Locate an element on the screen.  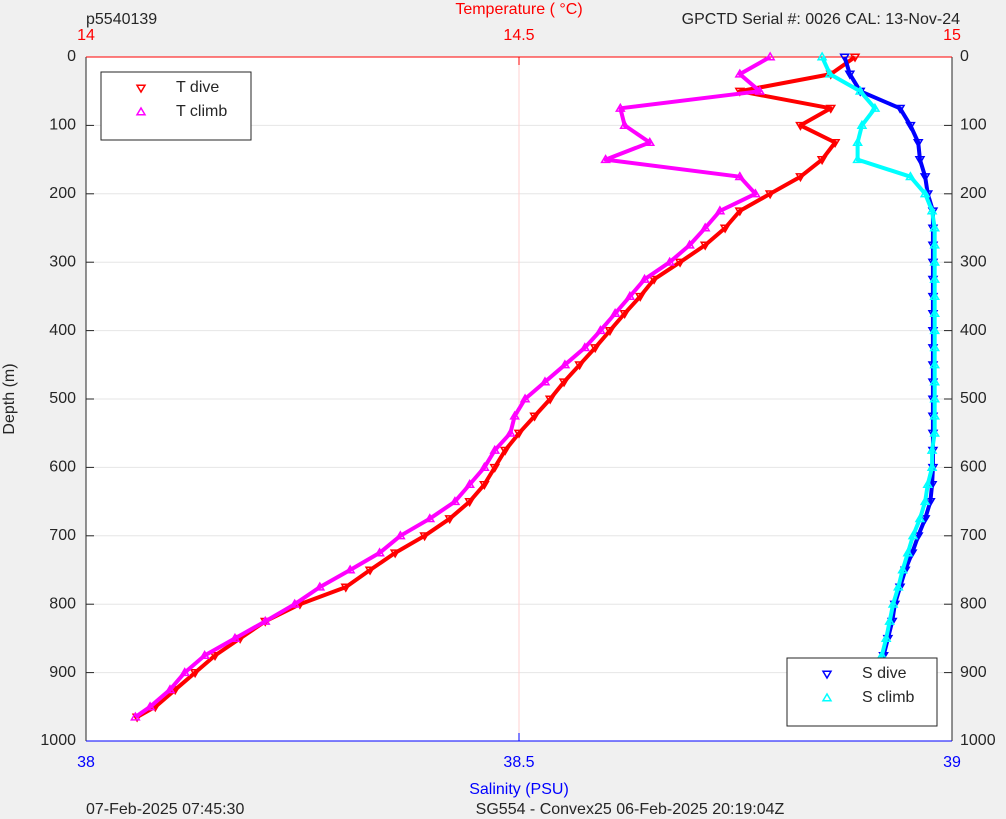
y-tick-label: 500 is located at coordinates (62, 398).